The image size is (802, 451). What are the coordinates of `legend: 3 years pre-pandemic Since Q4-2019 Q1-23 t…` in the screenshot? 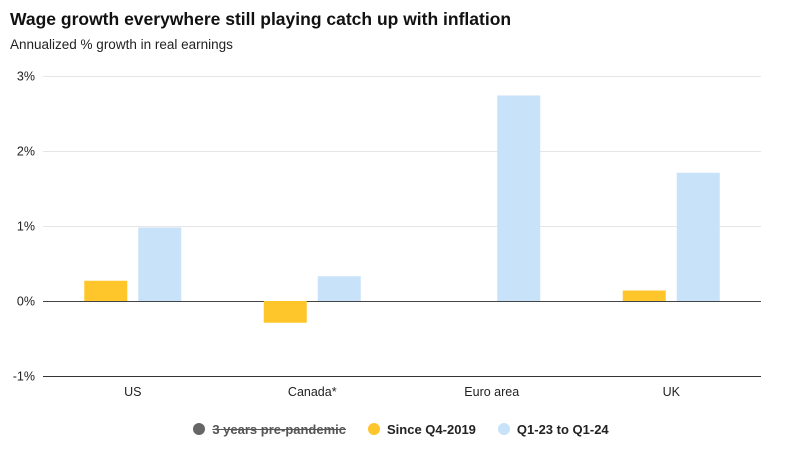 It's located at (401, 429).